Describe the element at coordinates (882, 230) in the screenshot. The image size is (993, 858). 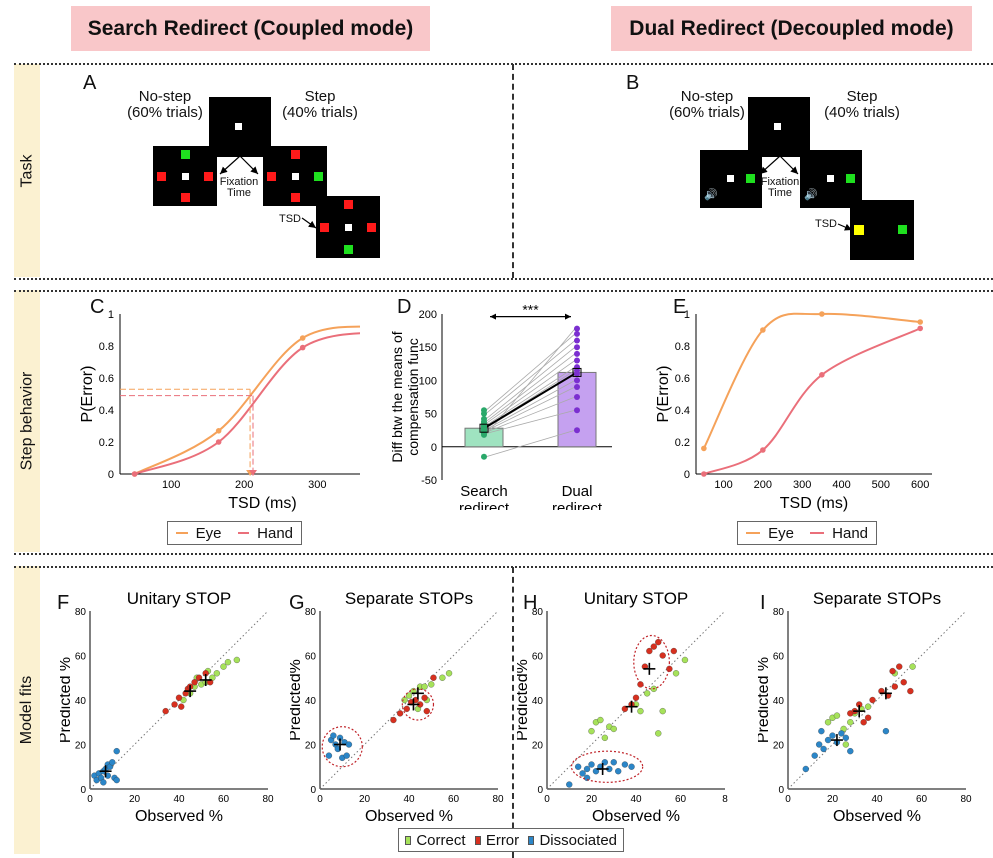
I see `task-b-tsd-screen` at that location.